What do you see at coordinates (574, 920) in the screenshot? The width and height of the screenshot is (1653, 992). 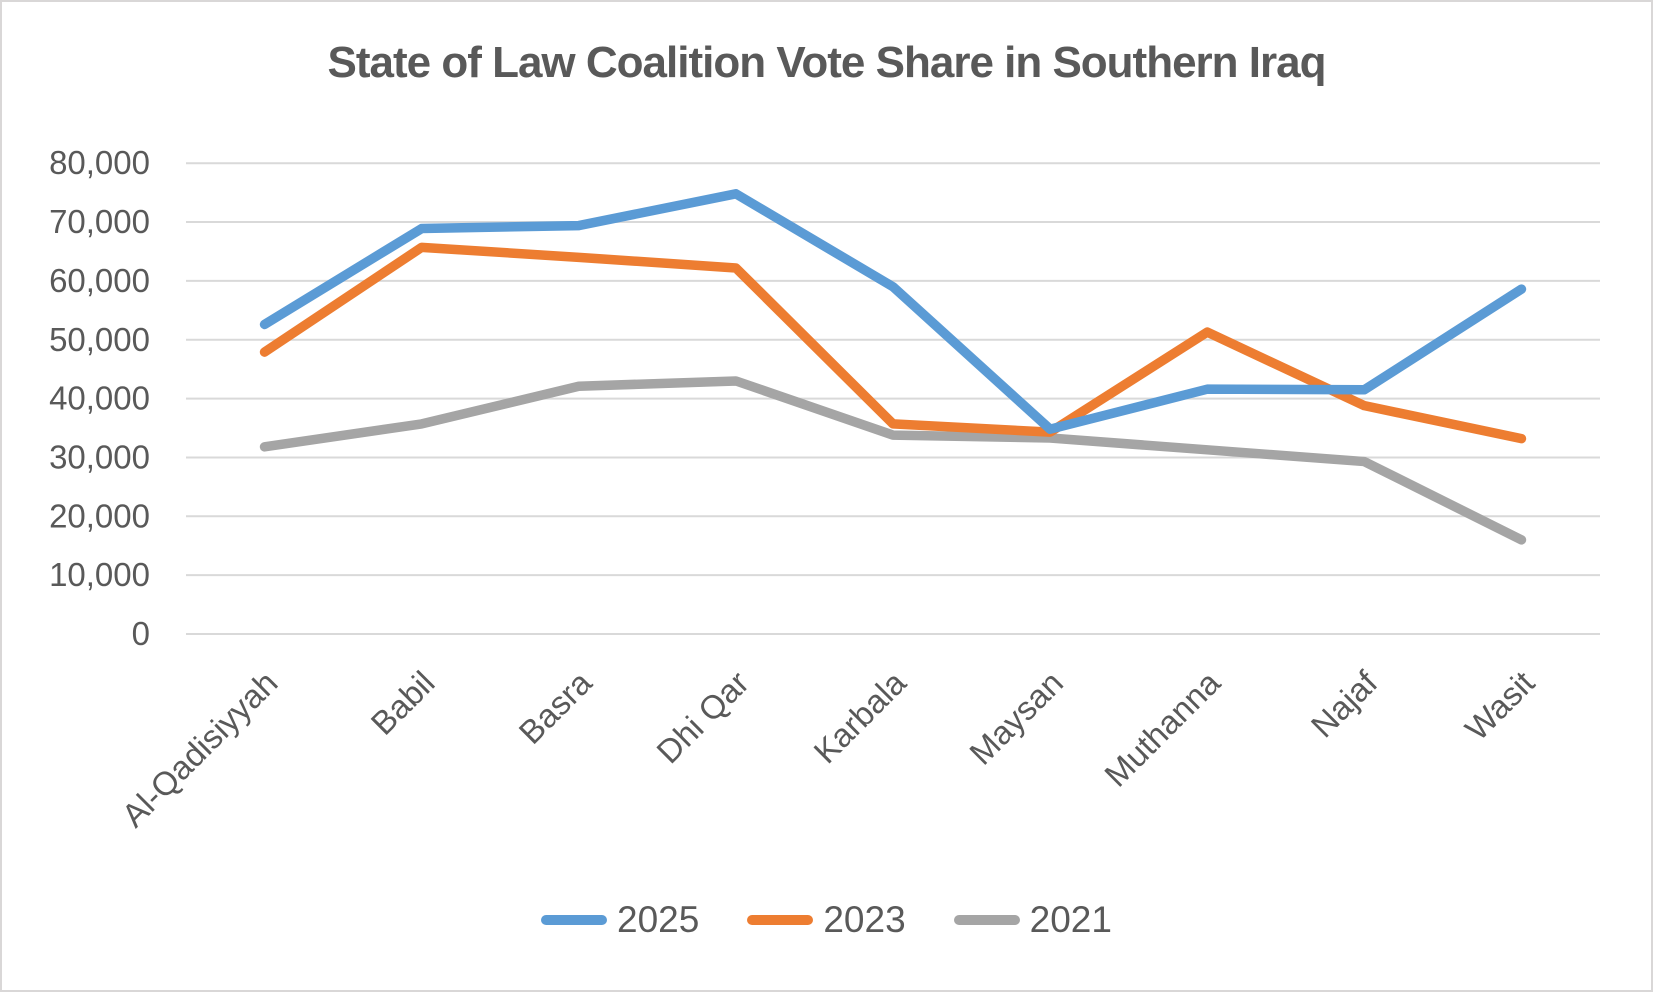 I see `legend-swatch-2025` at bounding box center [574, 920].